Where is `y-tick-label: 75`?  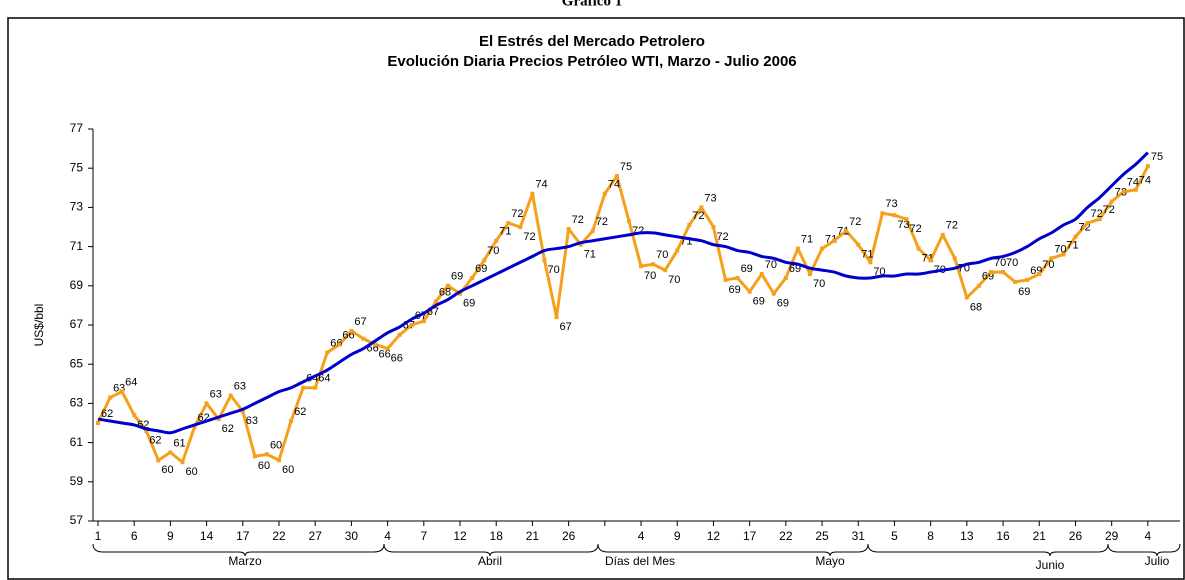 y-tick-label: 75 is located at coordinates (77, 167).